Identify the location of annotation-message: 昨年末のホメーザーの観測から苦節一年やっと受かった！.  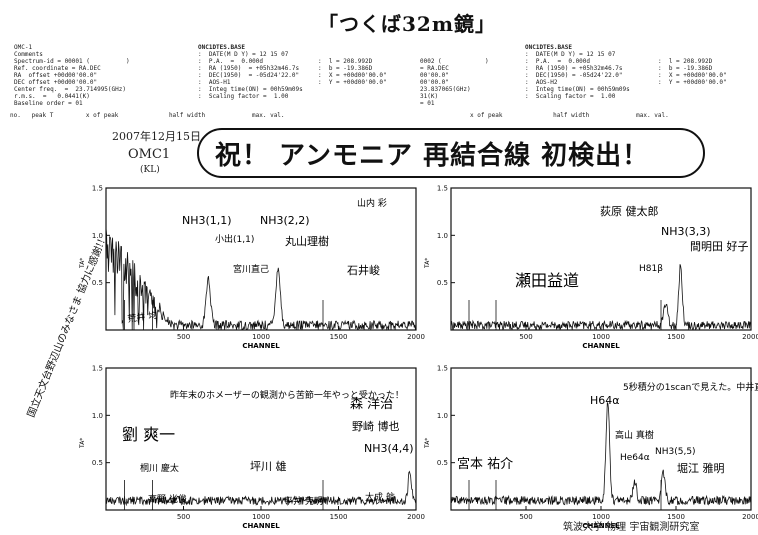
(287, 395).